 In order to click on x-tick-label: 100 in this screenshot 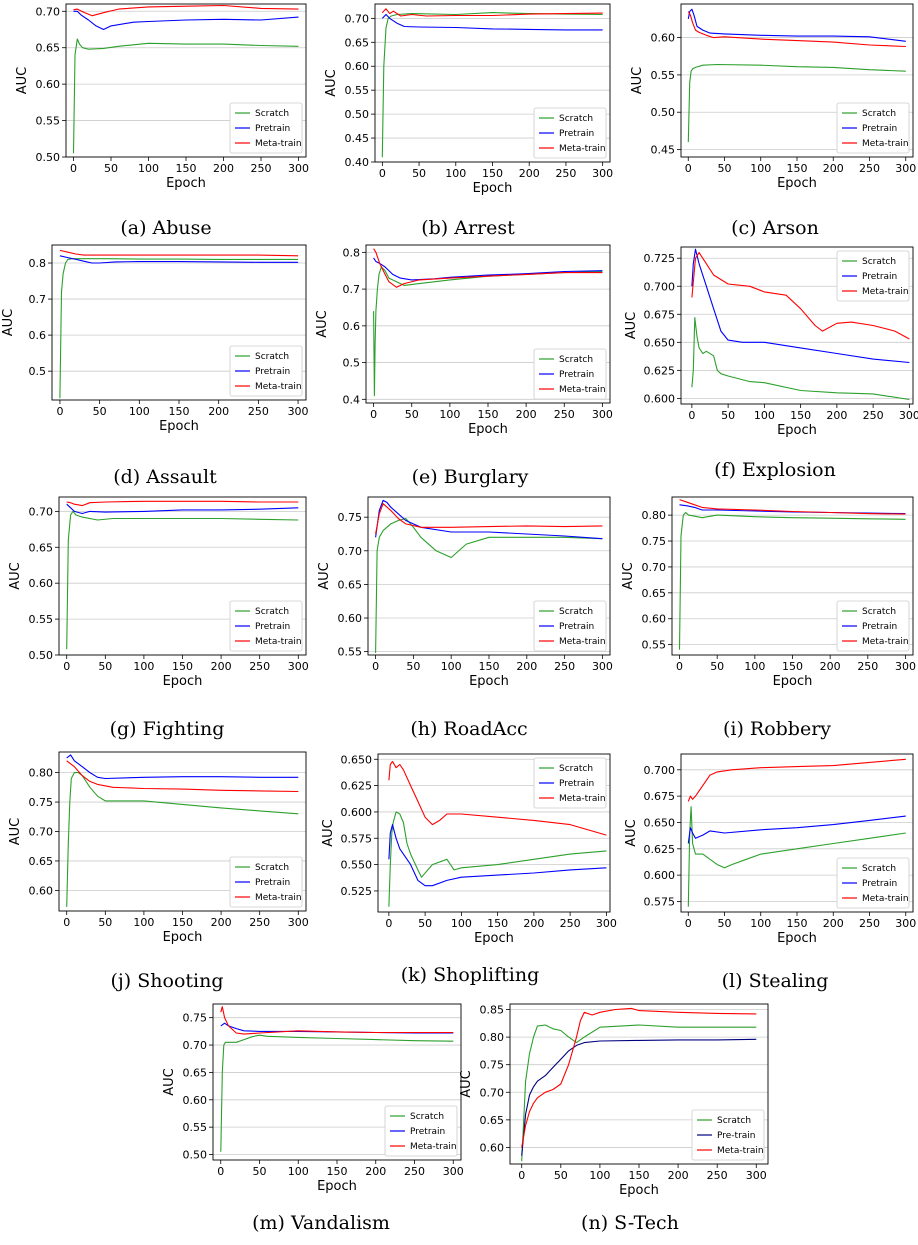, I will do `click(139, 411)`.